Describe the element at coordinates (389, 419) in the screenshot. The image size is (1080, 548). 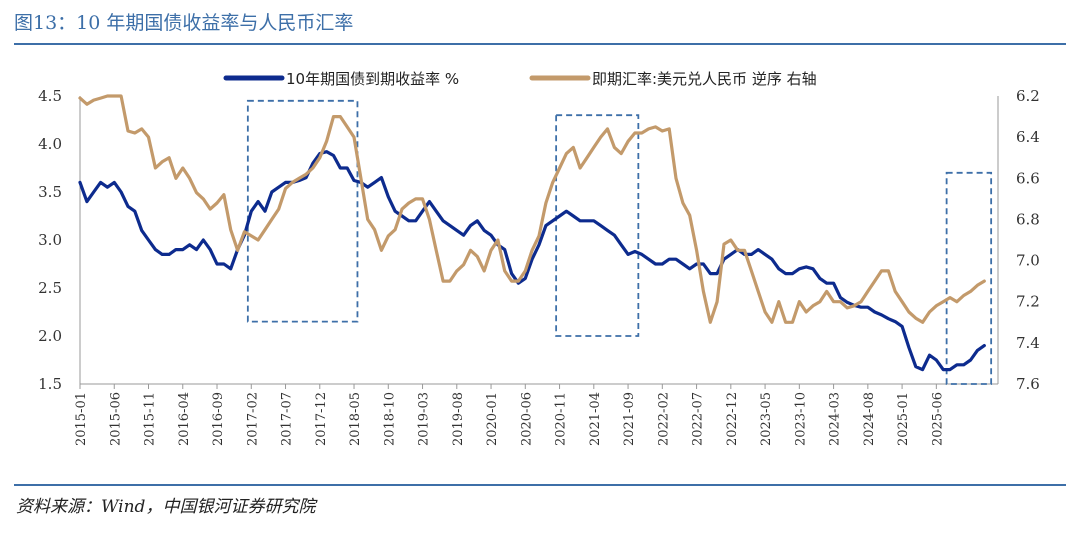
I see `x-tick-label: 2018-10` at that location.